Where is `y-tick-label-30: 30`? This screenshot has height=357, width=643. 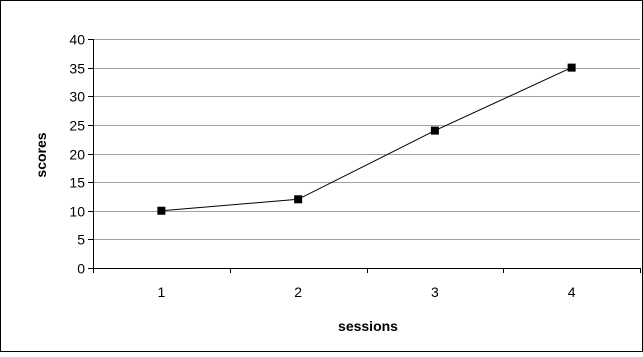 y-tick-label-30: 30 is located at coordinates (77, 97).